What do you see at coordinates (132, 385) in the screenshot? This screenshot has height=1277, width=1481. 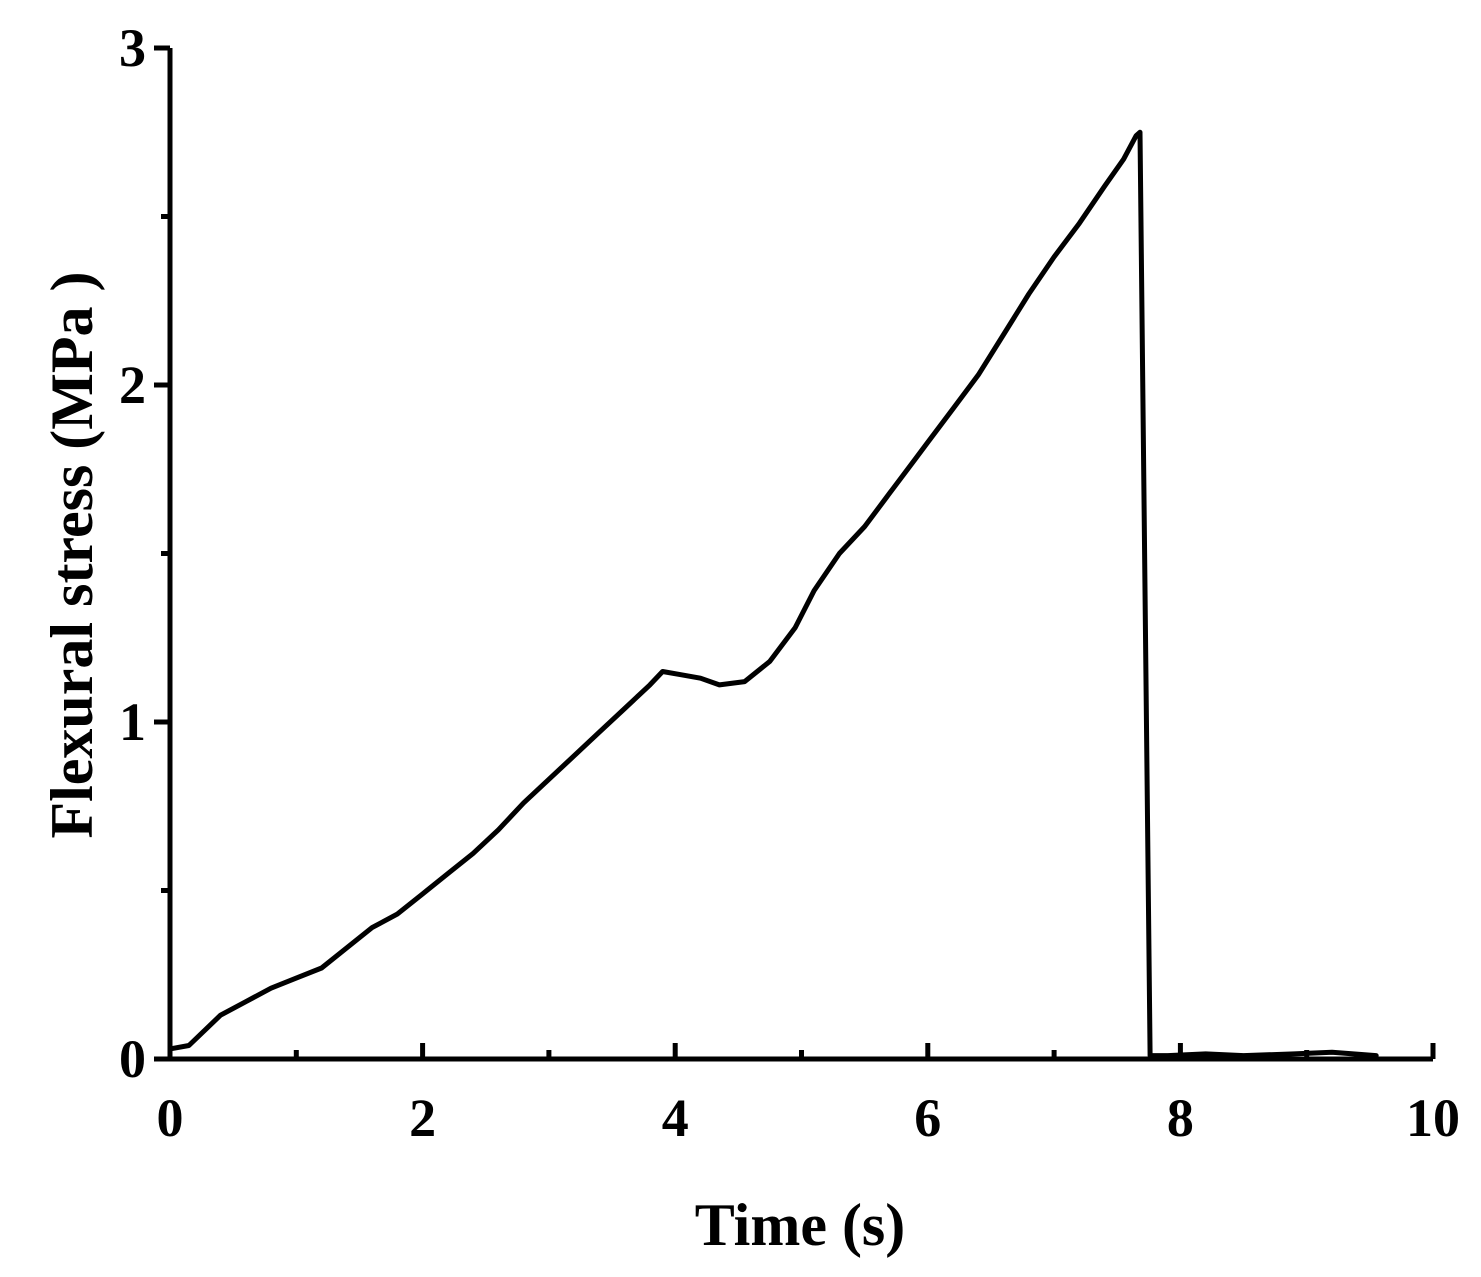 I see `y-tick-label: 2` at bounding box center [132, 385].